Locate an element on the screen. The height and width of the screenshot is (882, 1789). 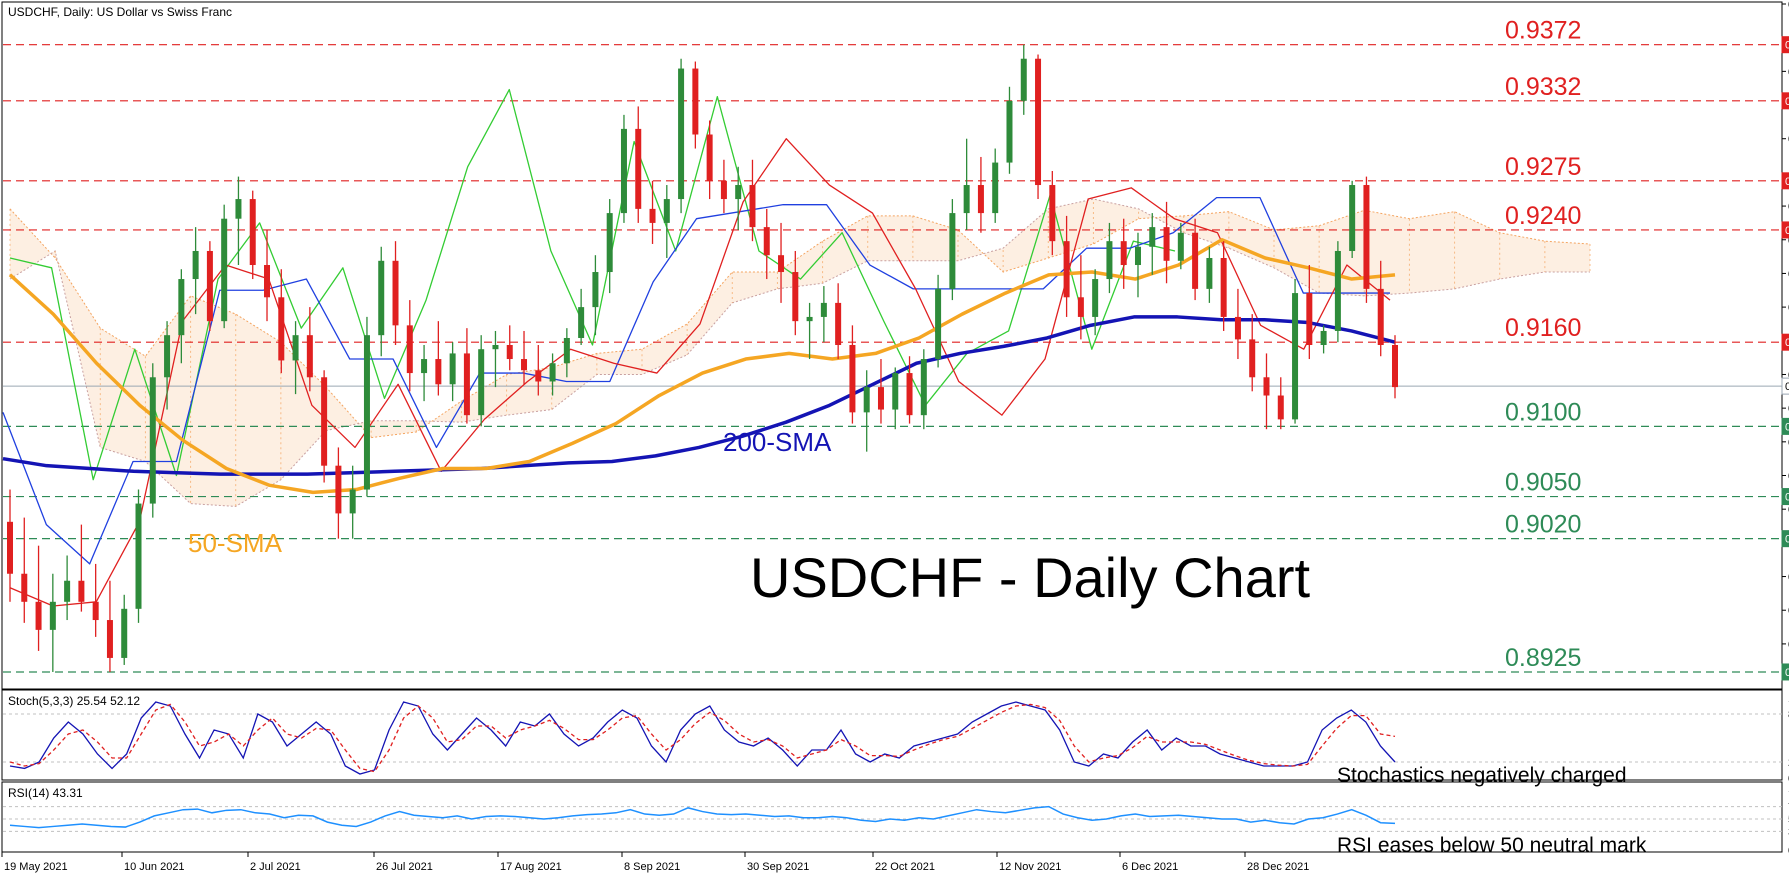
resistance-label: 0.9160 is located at coordinates (1543, 328).